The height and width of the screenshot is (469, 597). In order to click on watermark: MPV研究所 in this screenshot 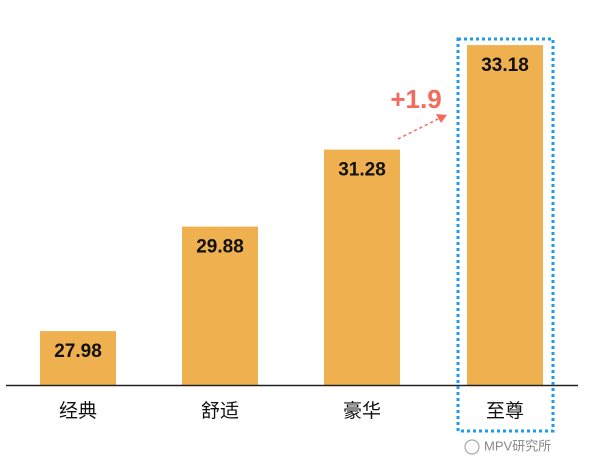, I will do `click(517, 445)`.